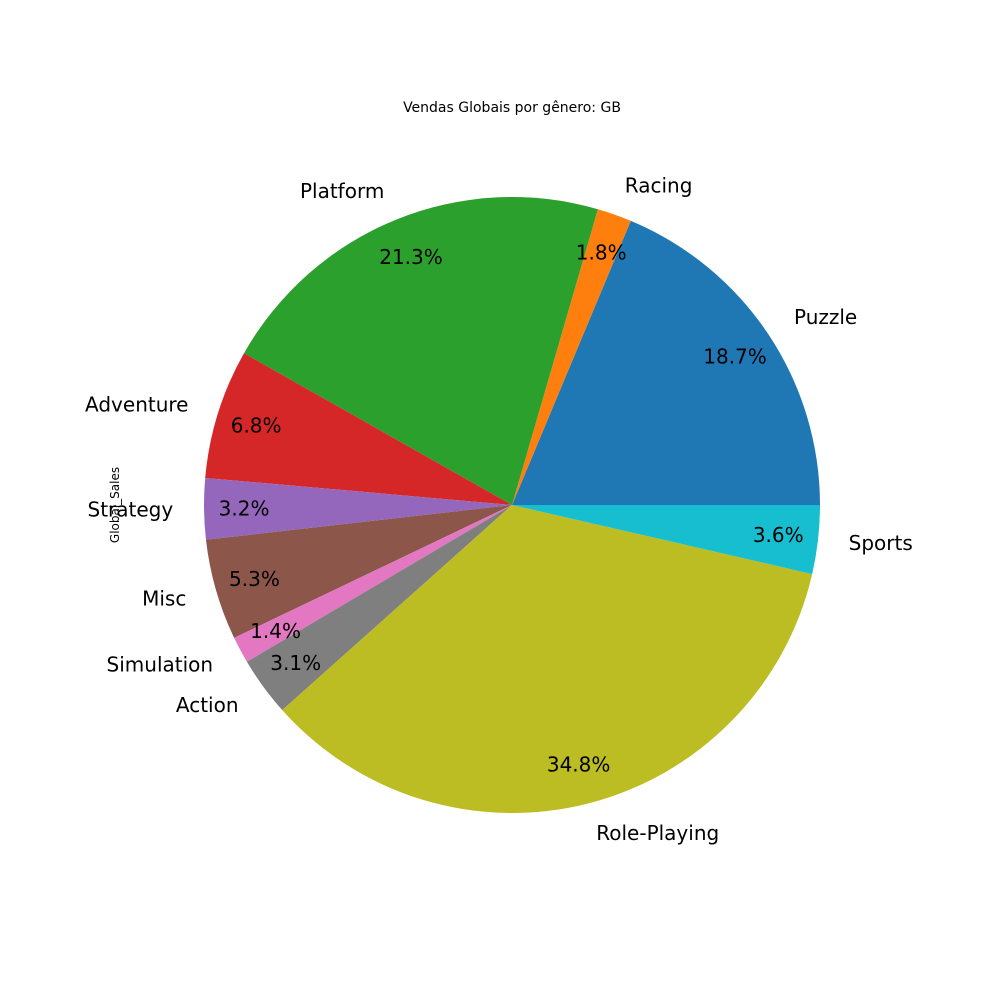  What do you see at coordinates (136, 404) in the screenshot?
I see `slice-label: Adventure` at bounding box center [136, 404].